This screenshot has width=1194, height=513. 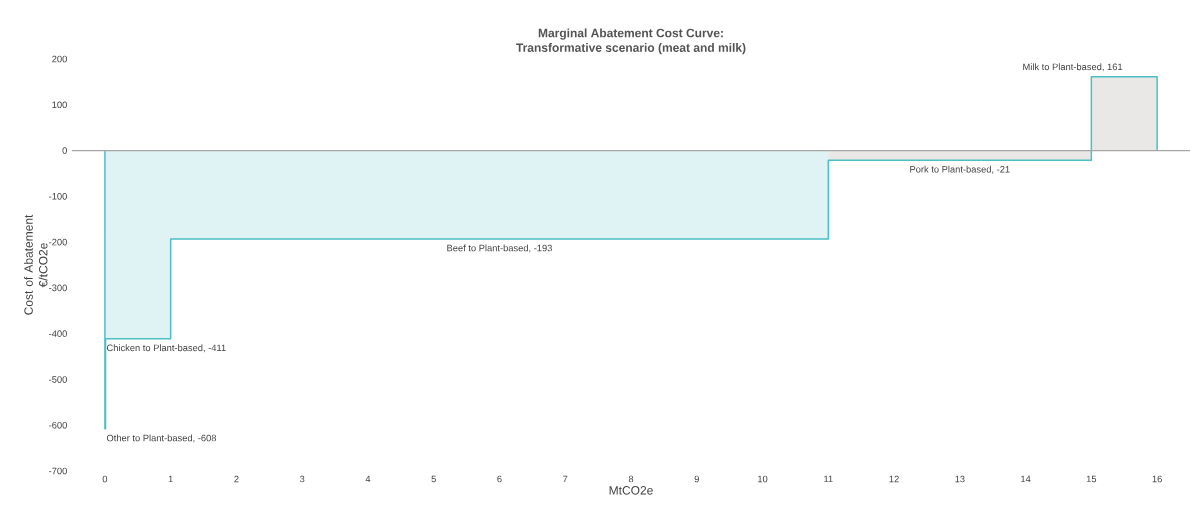 What do you see at coordinates (35, 264) in the screenshot?
I see `y-axis-title: Cost of Abatement €/tCO2e` at bounding box center [35, 264].